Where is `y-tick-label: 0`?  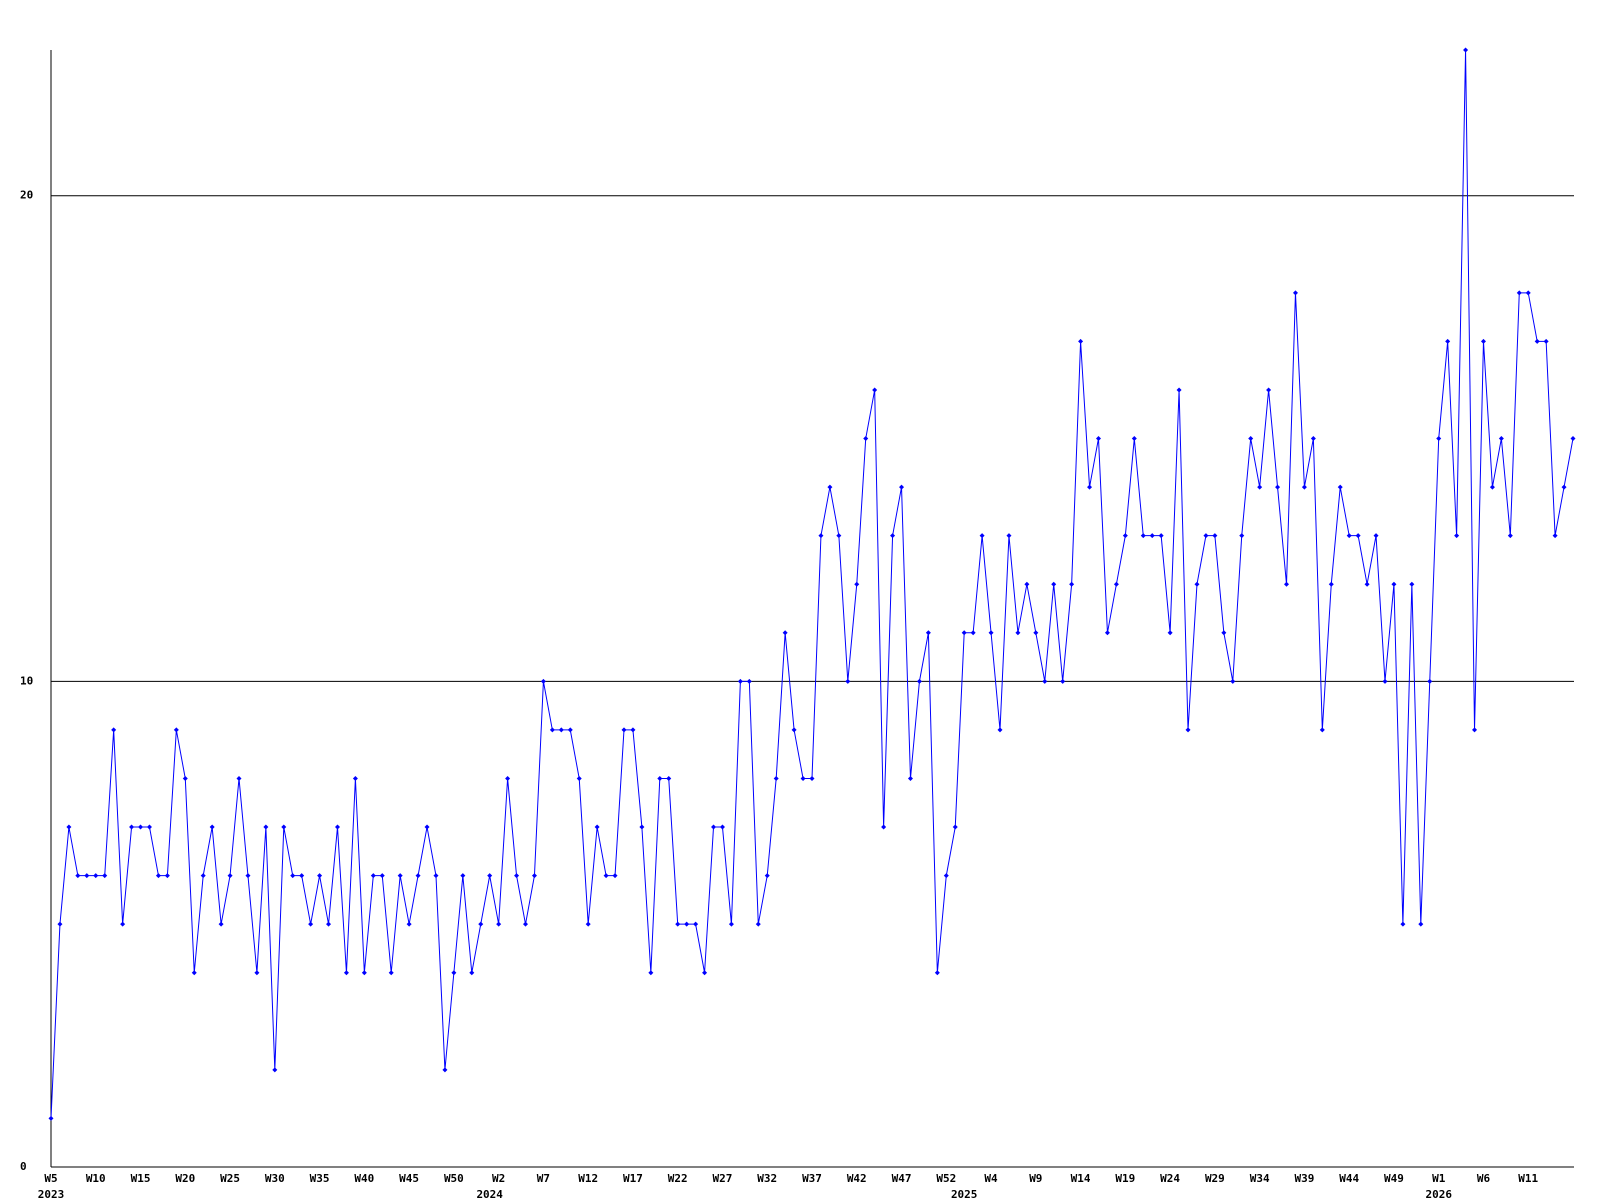
y-tick-label: 0 is located at coordinates (23, 1166).